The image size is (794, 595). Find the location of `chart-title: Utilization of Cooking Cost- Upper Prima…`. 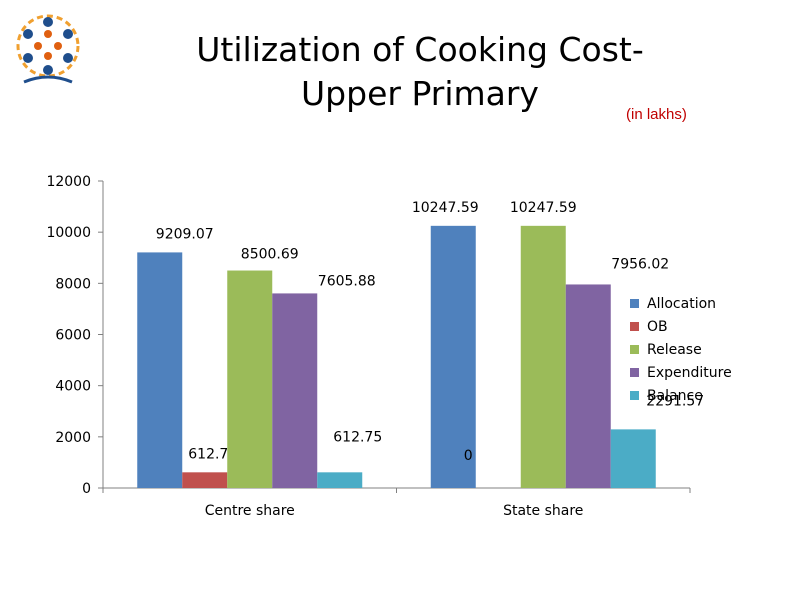

chart-title: Utilization of Cooking Cost- Upper Prima… is located at coordinates (420, 72).